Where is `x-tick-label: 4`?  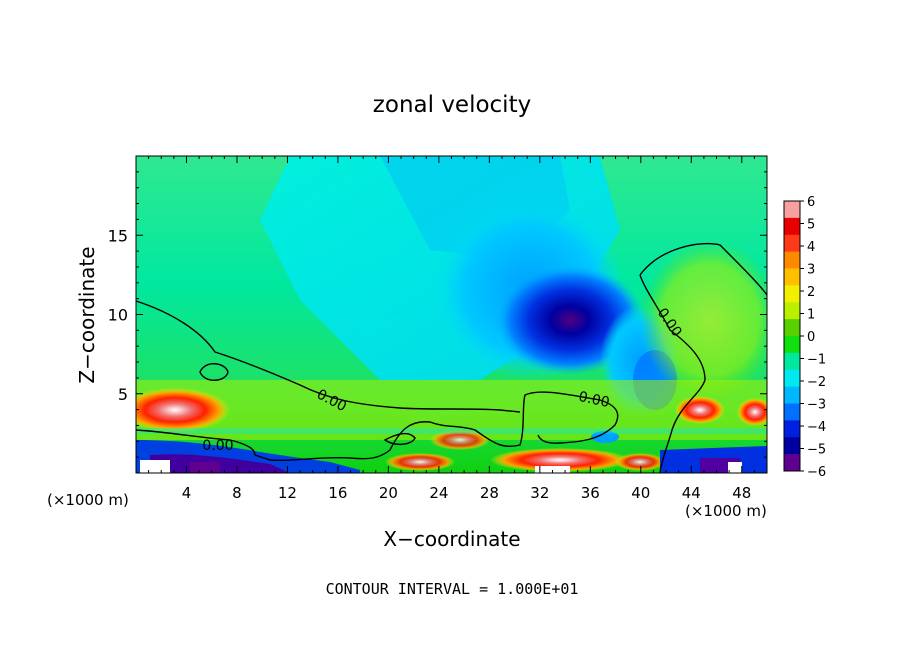 x-tick-label: 4 is located at coordinates (187, 493).